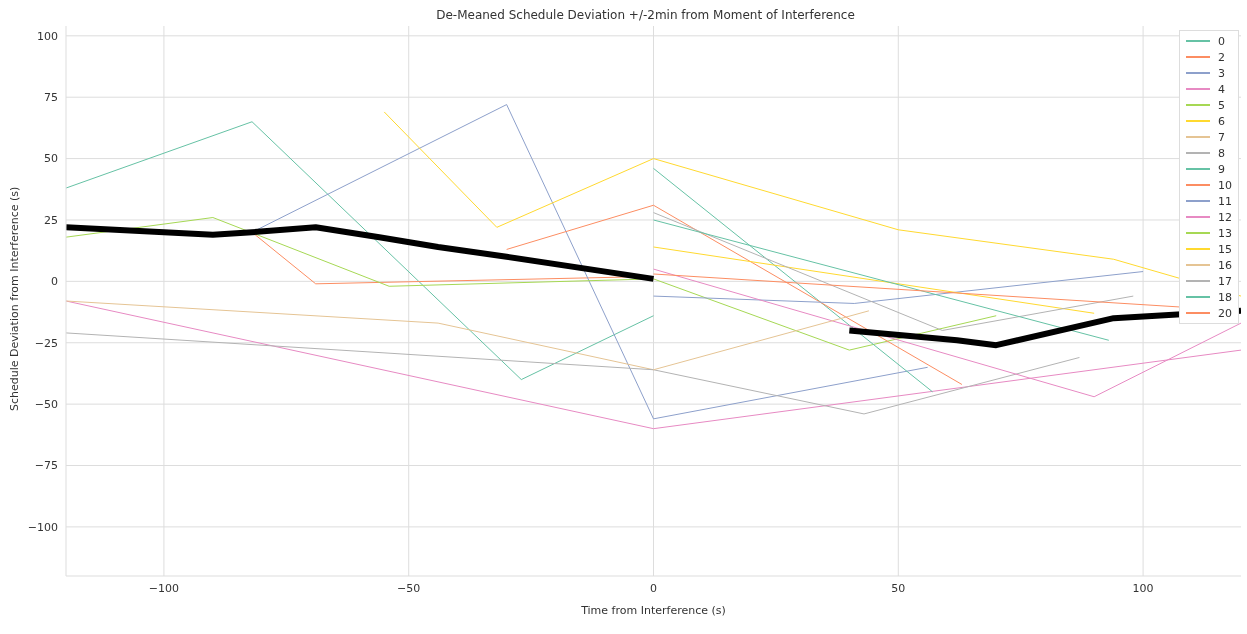 Image resolution: width=1247 pixels, height=634 pixels. I want to click on legend-label: 4, so click(1221, 89).